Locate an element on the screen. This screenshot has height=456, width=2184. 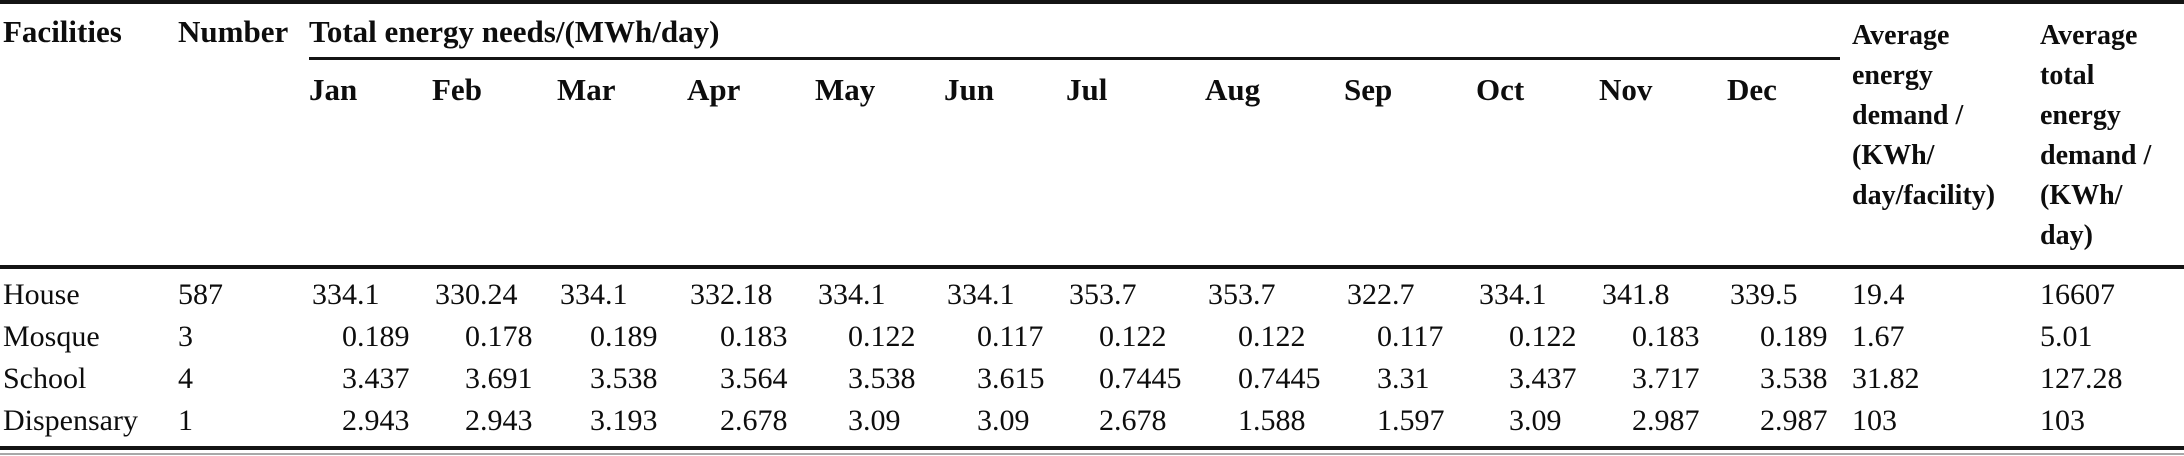
fraction-part: .122 is located at coordinates (889, 336).